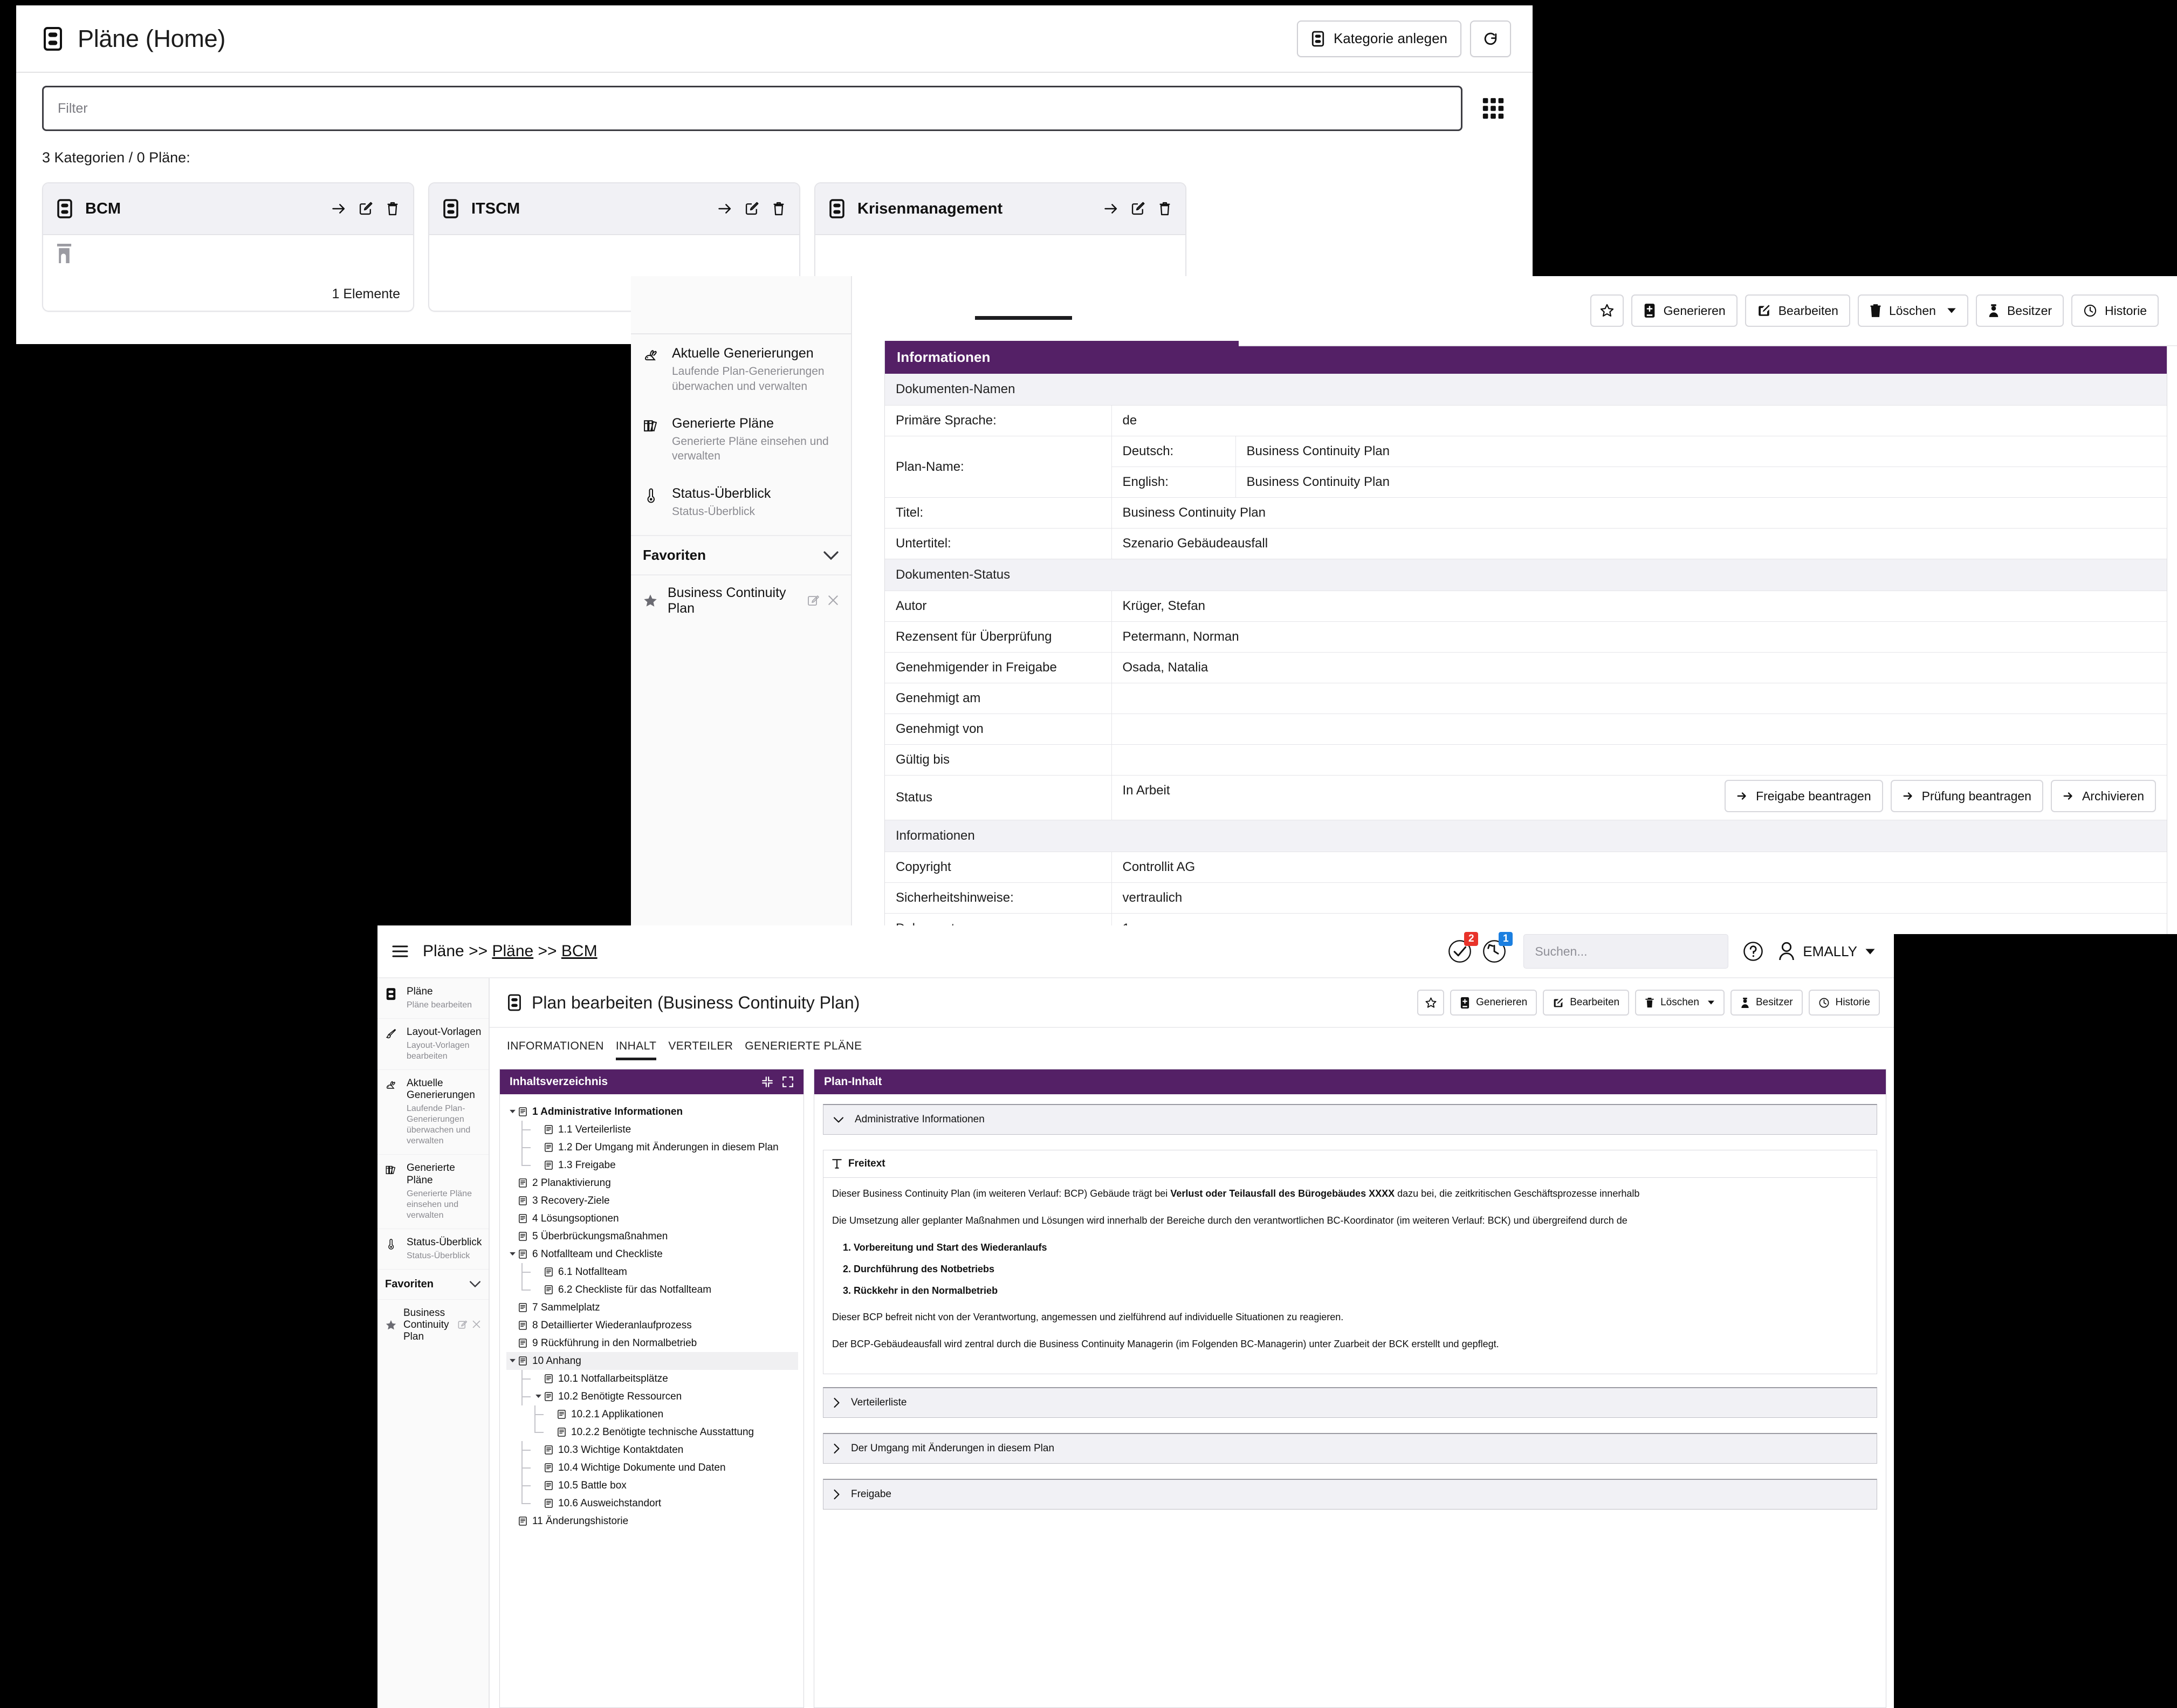  I want to click on pending-indicator: 1, so click(1495, 951).